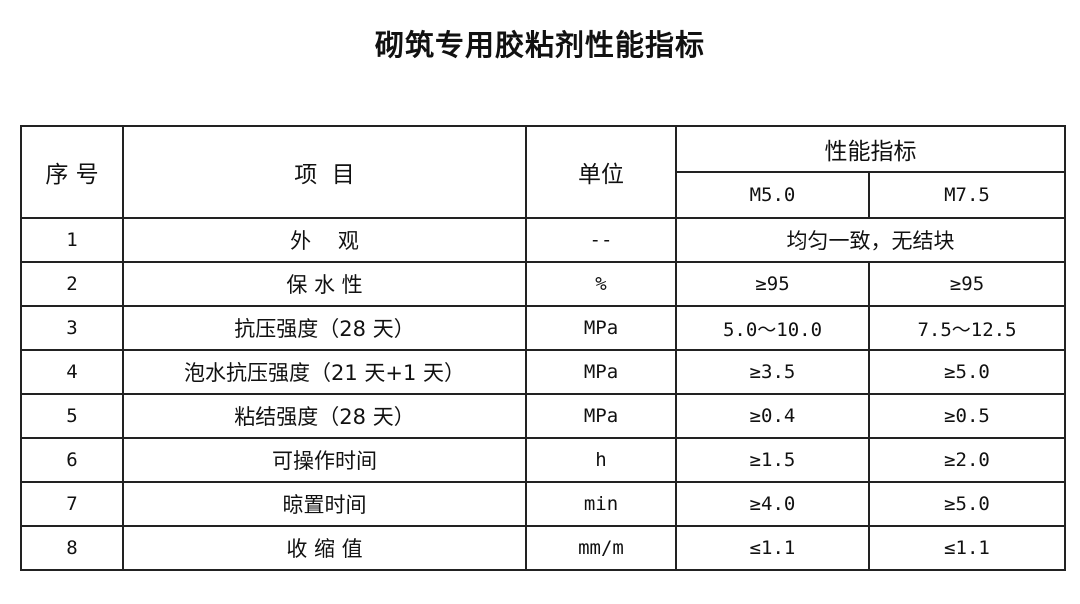  I want to click on table-row: 1 外 观 -- 均匀一致，无结块, so click(543, 240).